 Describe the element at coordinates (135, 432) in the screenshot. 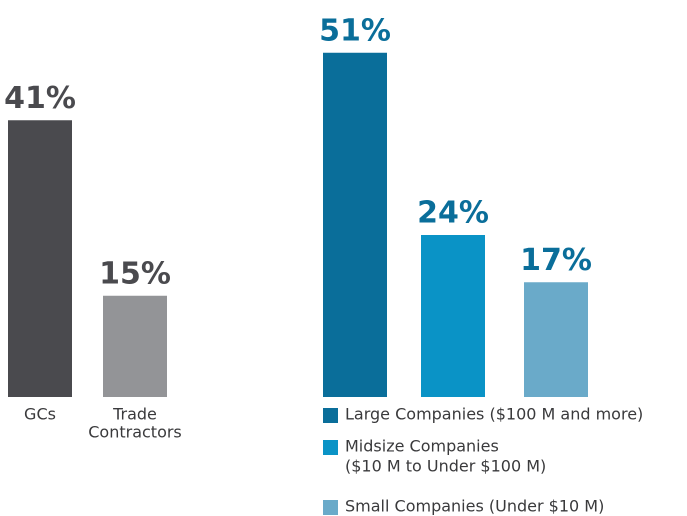

I see `x-tick-label: Contractors` at that location.